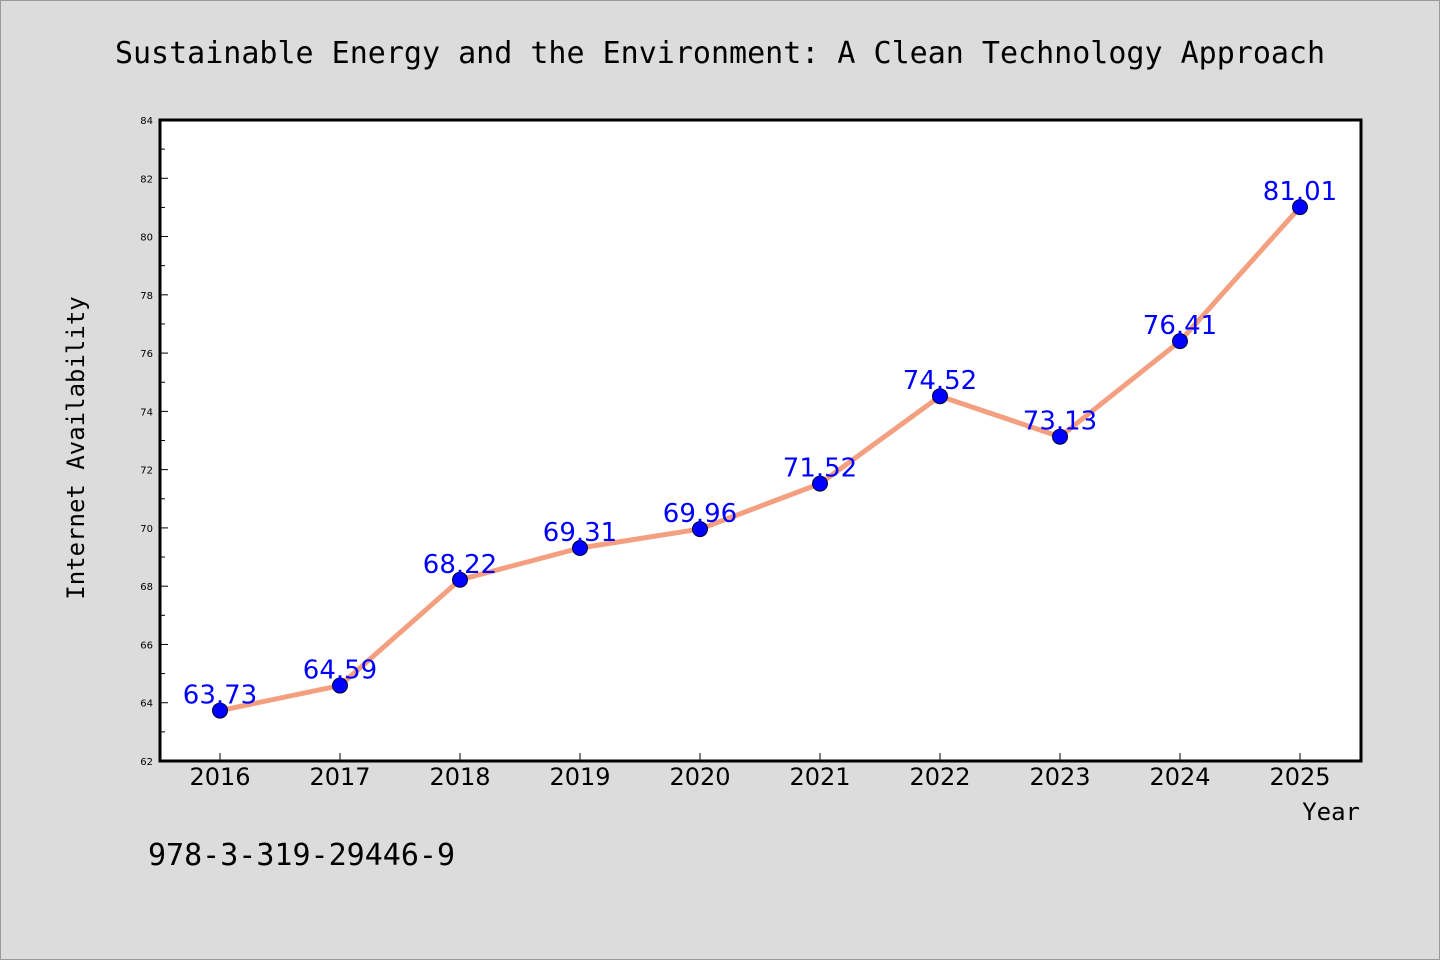 The image size is (1440, 960). Describe the element at coordinates (146, 645) in the screenshot. I see `y-tick-label: 66` at that location.